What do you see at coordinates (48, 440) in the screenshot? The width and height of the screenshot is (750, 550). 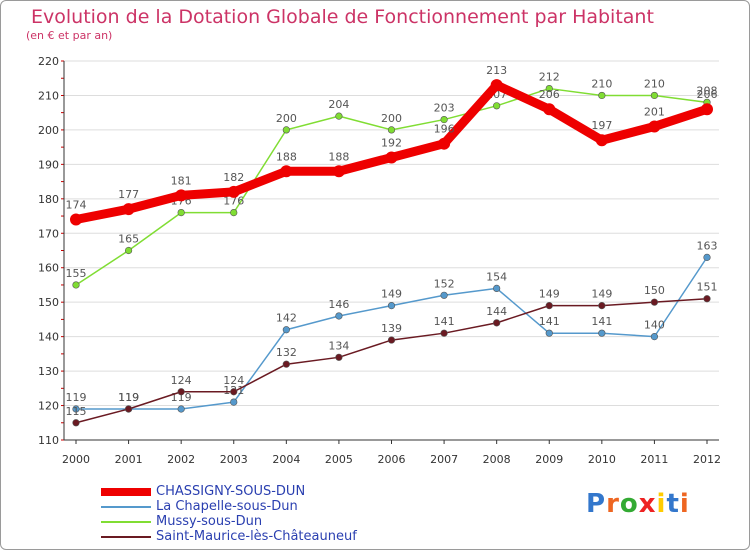 I see `y-tick-label: 110` at bounding box center [48, 440].